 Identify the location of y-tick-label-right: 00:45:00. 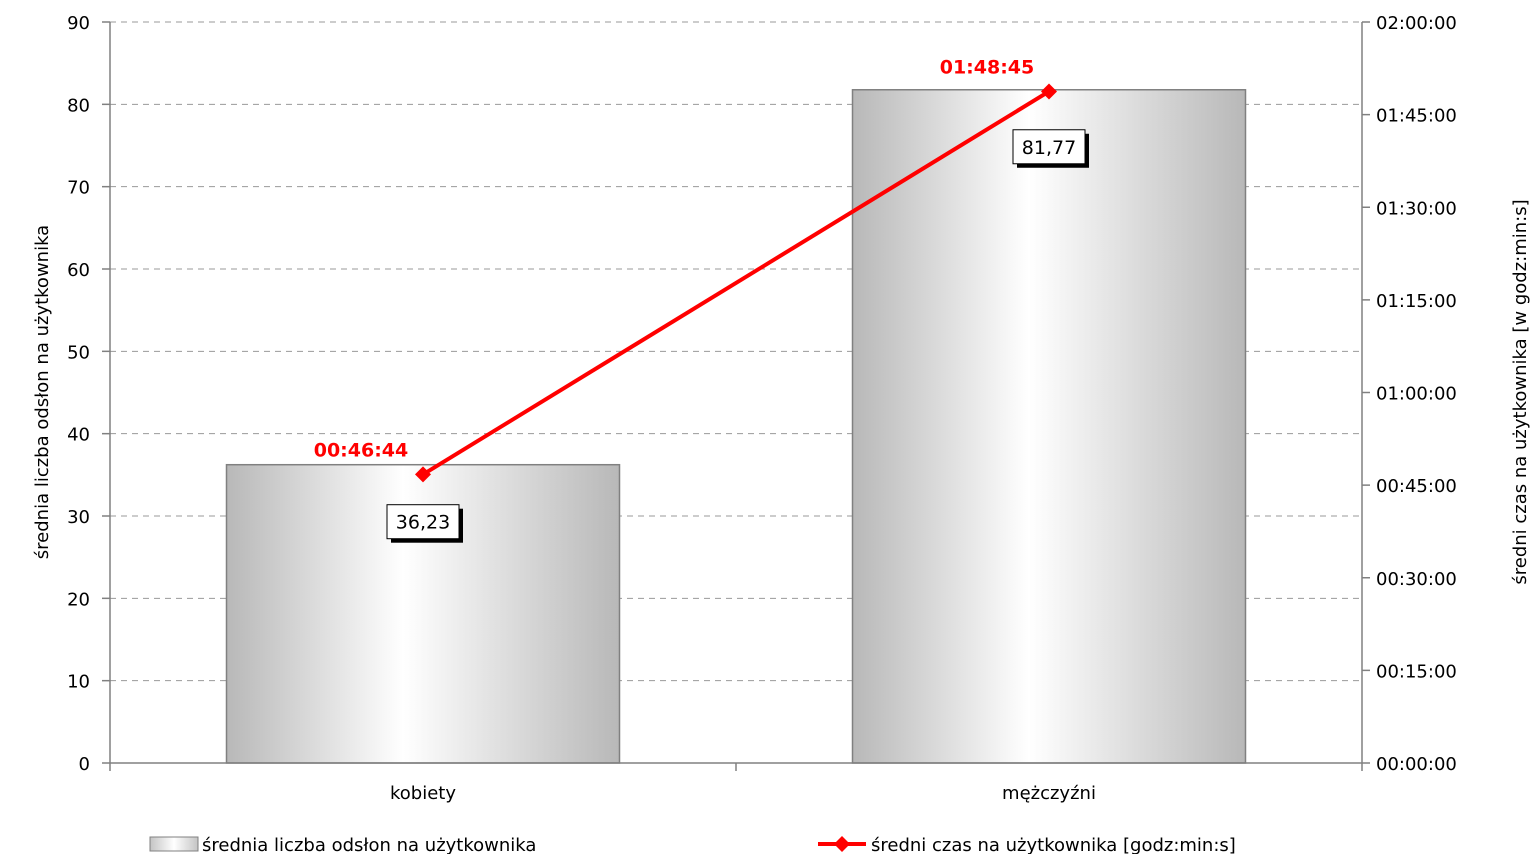
(1416, 486).